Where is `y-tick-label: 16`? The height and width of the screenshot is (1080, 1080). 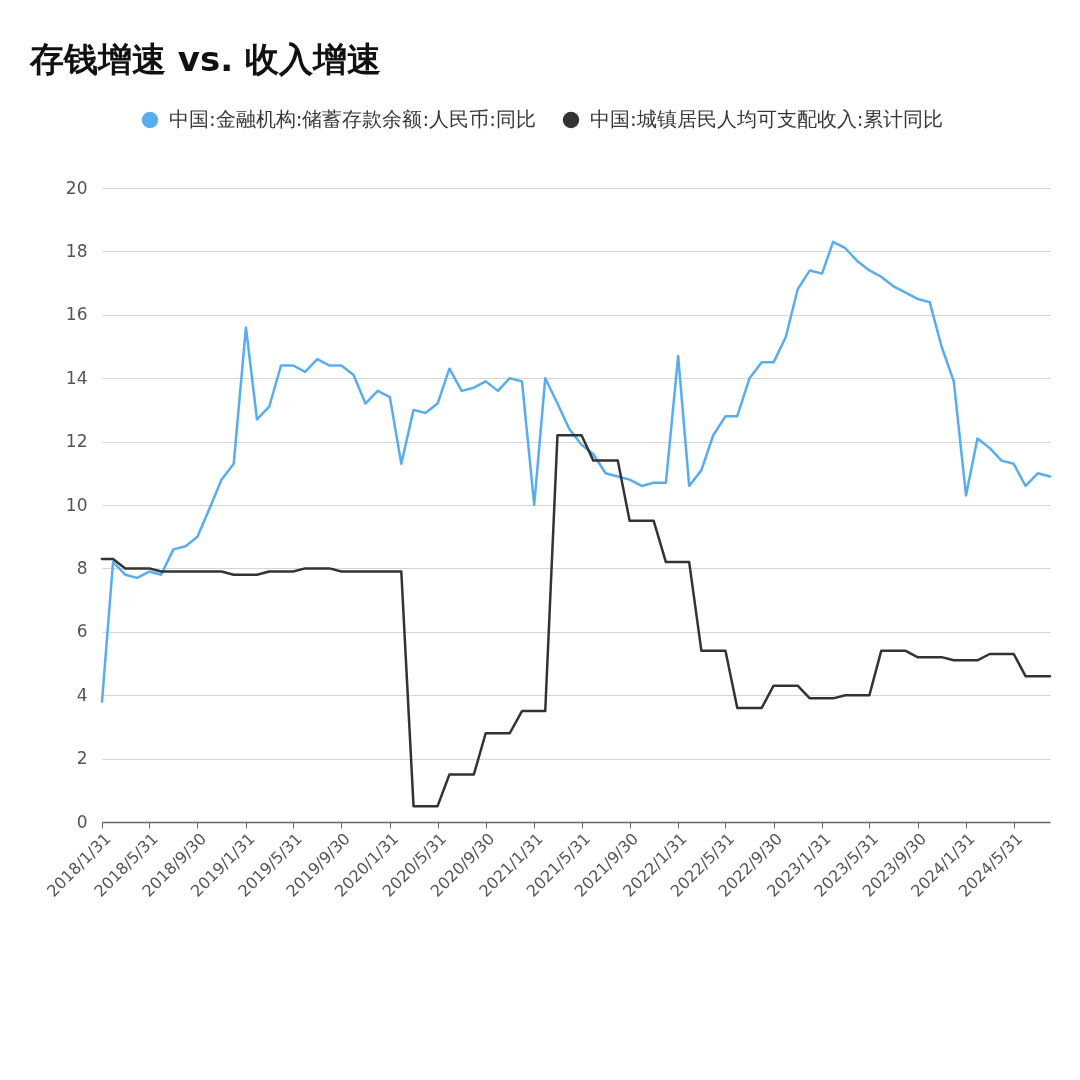 y-tick-label: 16 is located at coordinates (76, 314).